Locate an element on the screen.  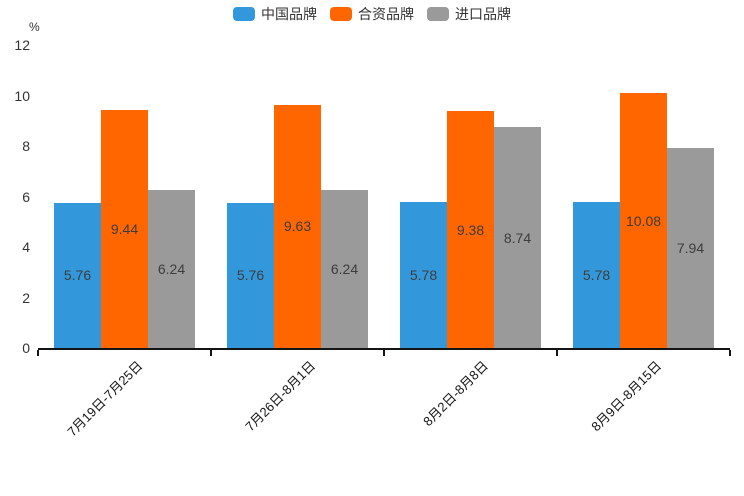
x-axis-category-label: 8月9日-8月15日 is located at coordinates (626, 396).